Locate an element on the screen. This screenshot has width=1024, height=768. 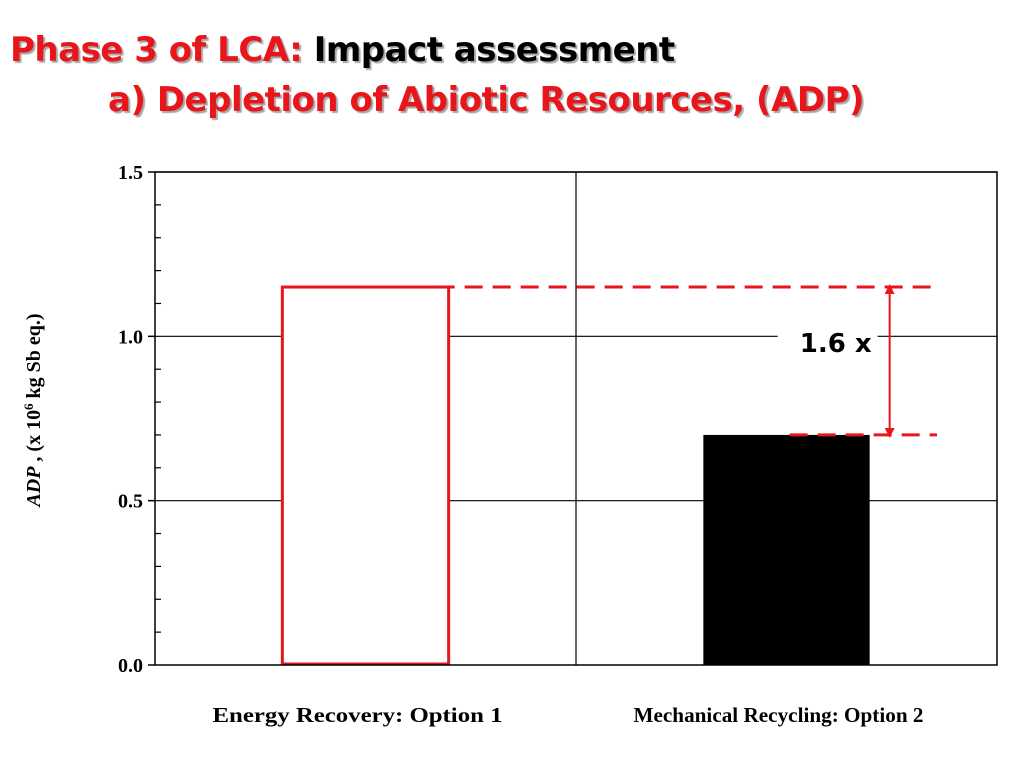
page-subtitle: a) Depletion of Abiotic Resources, (ADP) is located at coordinates (486, 100).